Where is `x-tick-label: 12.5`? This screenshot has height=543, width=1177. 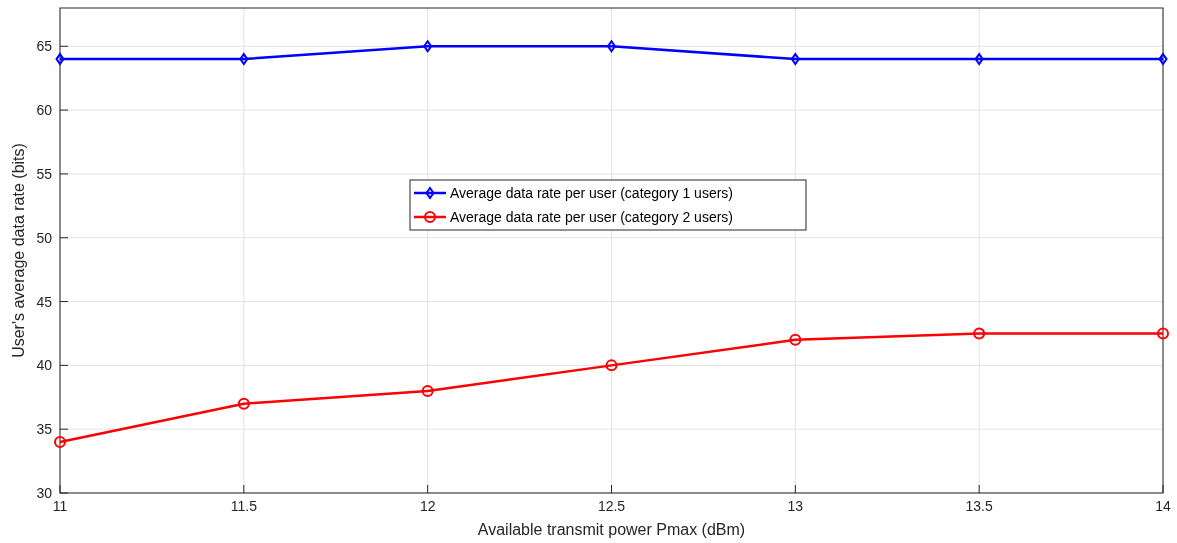
x-tick-label: 12.5 is located at coordinates (611, 506).